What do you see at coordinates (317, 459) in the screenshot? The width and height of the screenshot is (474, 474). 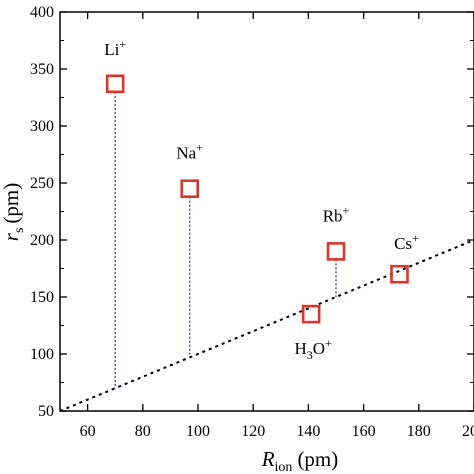 I see `x-axis-title-unit: (pm)` at bounding box center [317, 459].